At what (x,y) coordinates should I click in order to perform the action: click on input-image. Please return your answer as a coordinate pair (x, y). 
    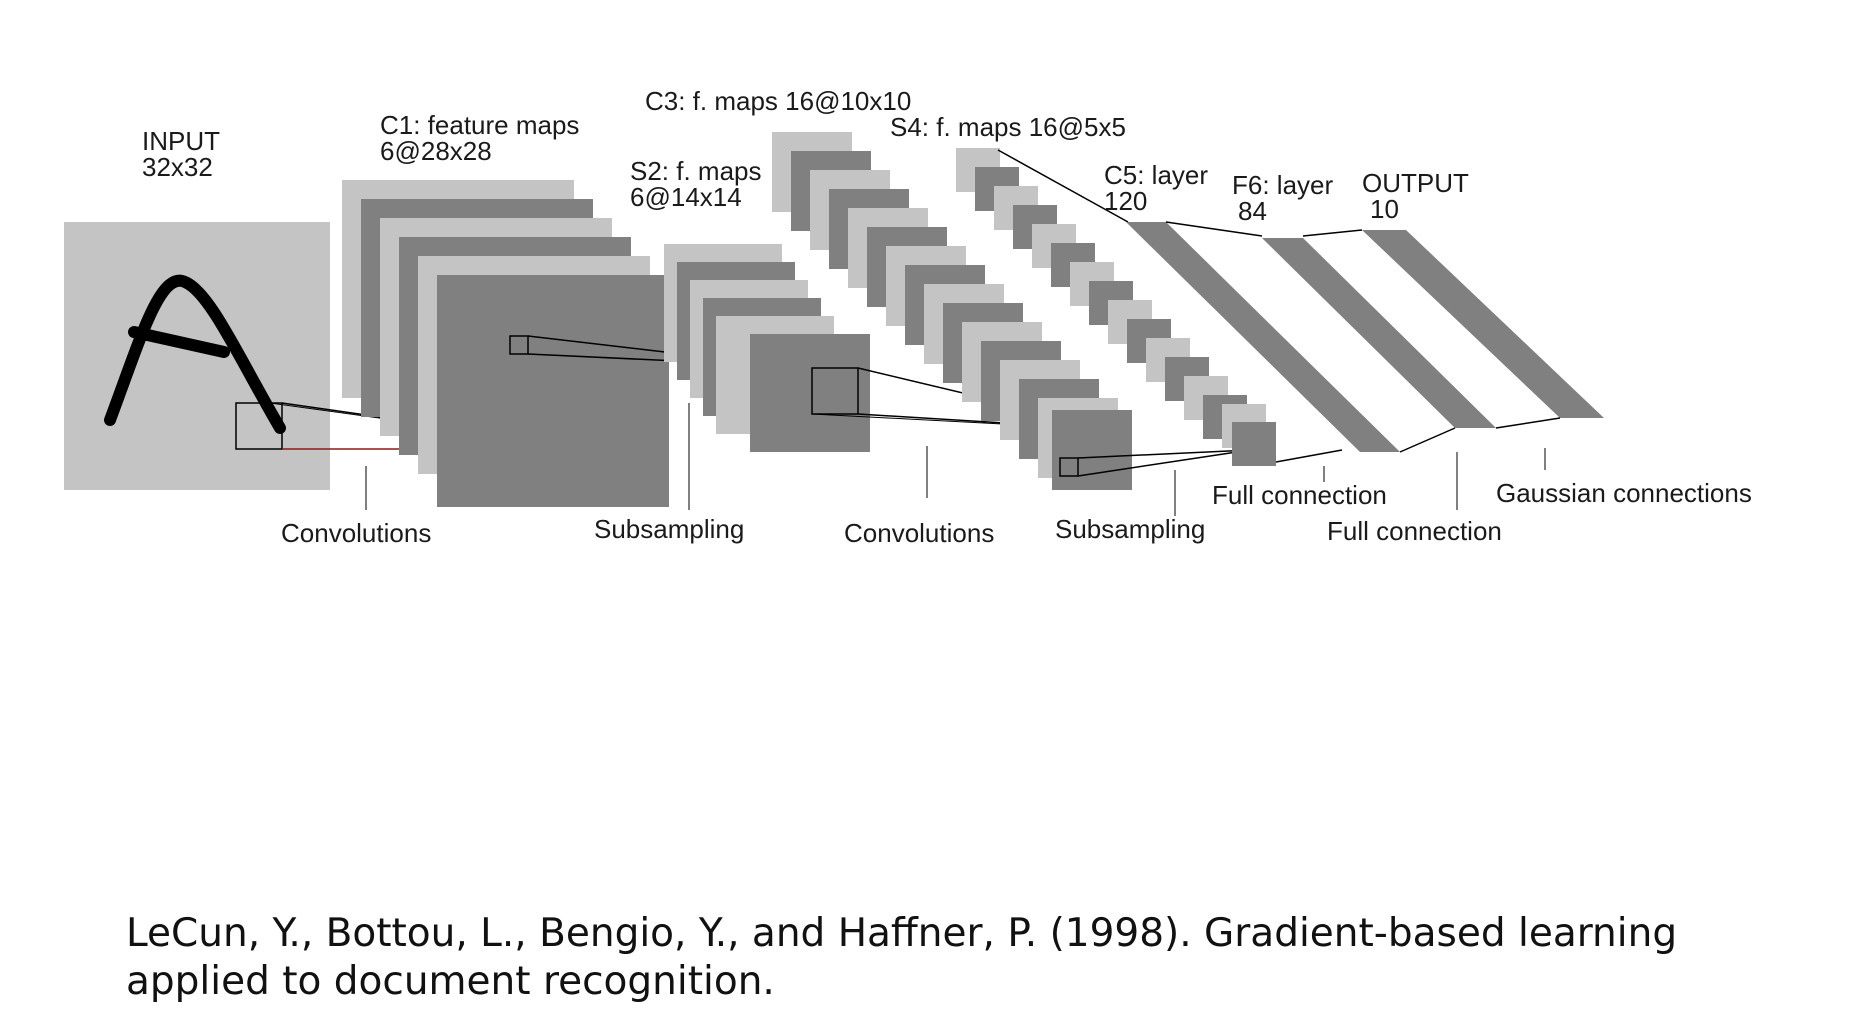
    Looking at the image, I should click on (197, 356).